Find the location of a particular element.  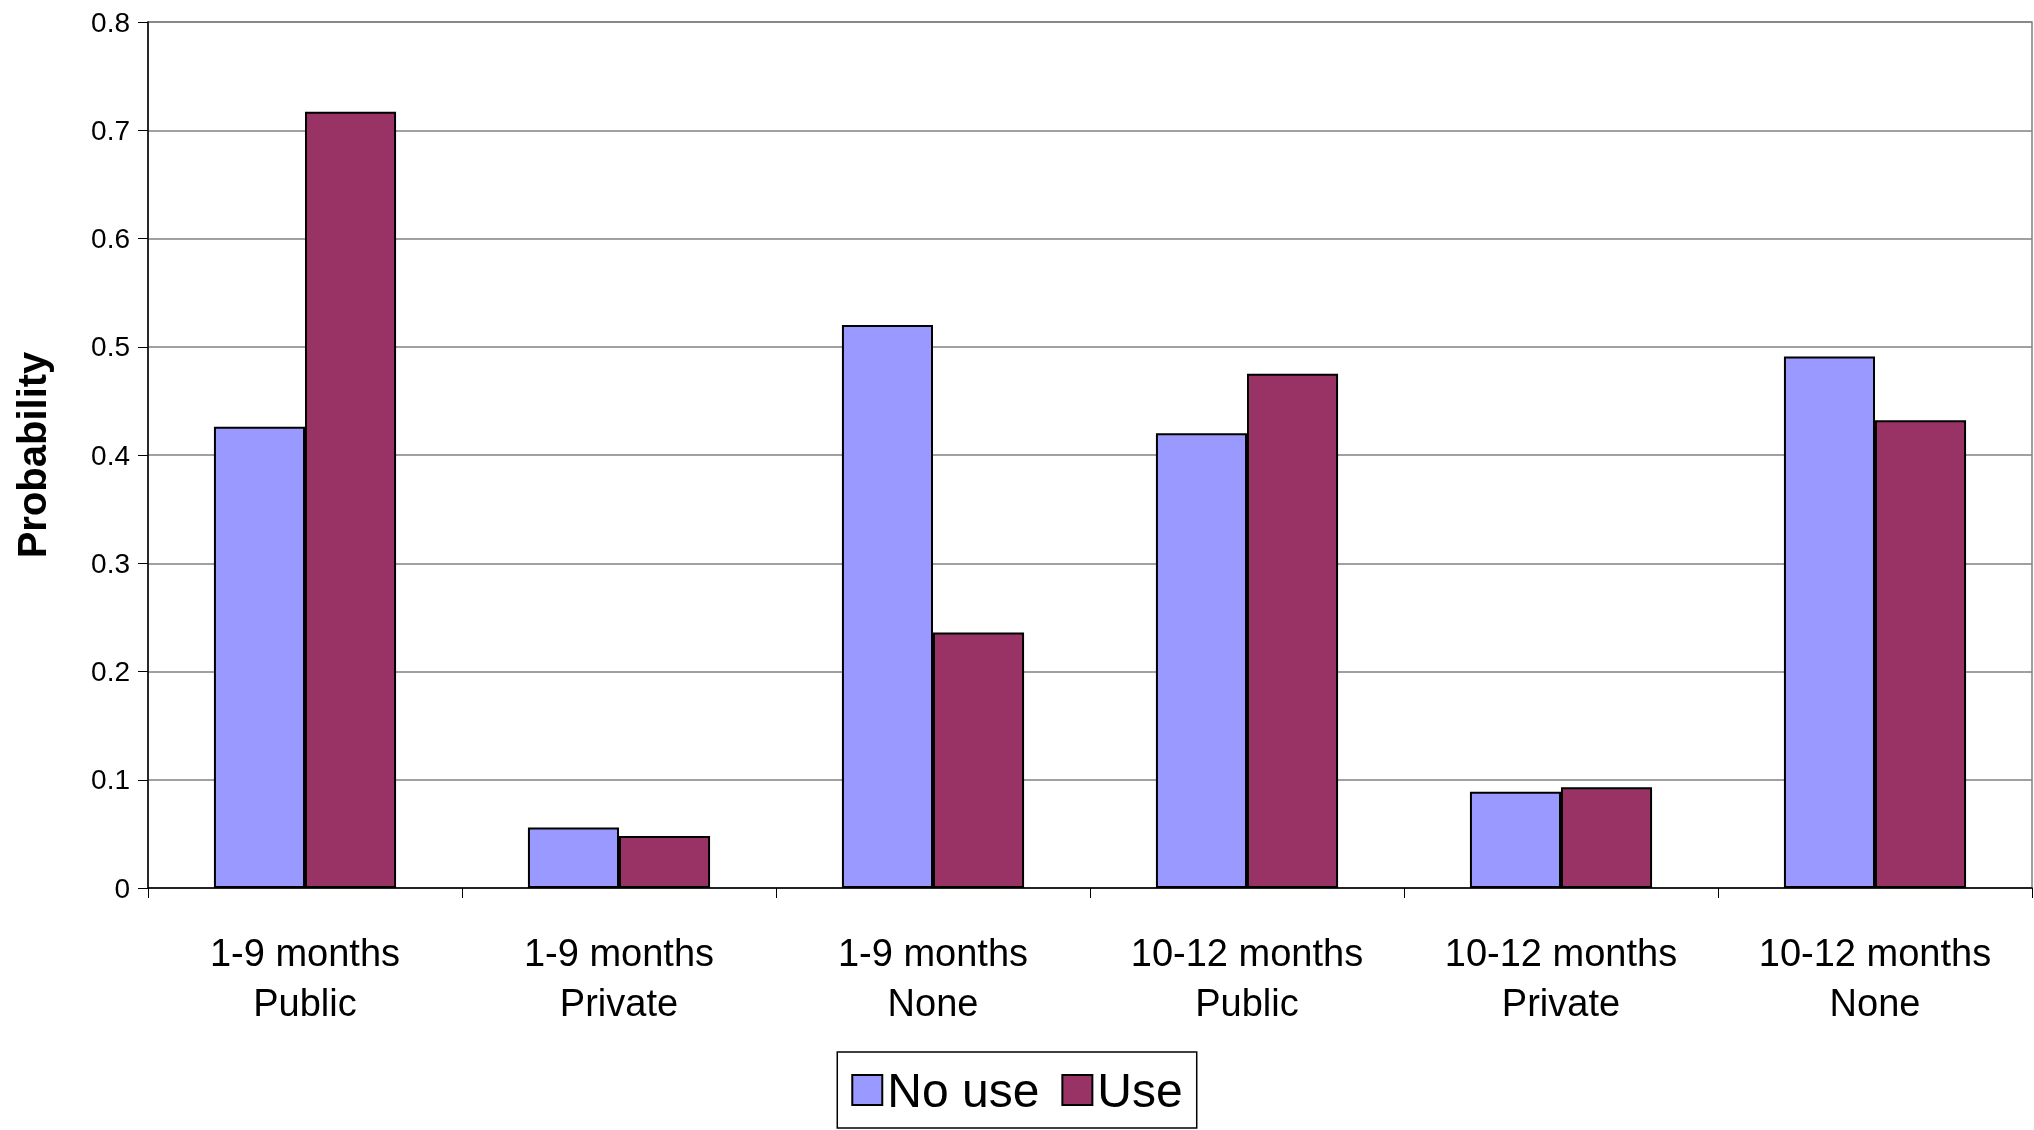

x-tick-label: 10-12 months None is located at coordinates (1875, 978).